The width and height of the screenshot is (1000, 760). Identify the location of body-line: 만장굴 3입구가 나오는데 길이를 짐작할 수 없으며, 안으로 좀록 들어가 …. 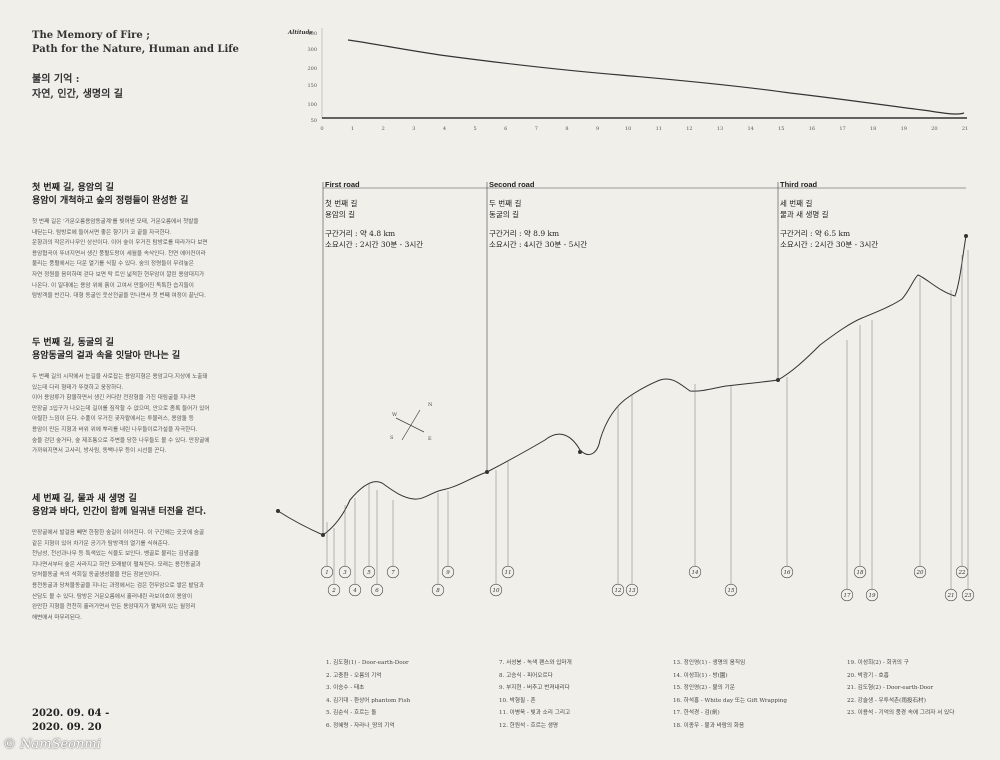
(121, 408).